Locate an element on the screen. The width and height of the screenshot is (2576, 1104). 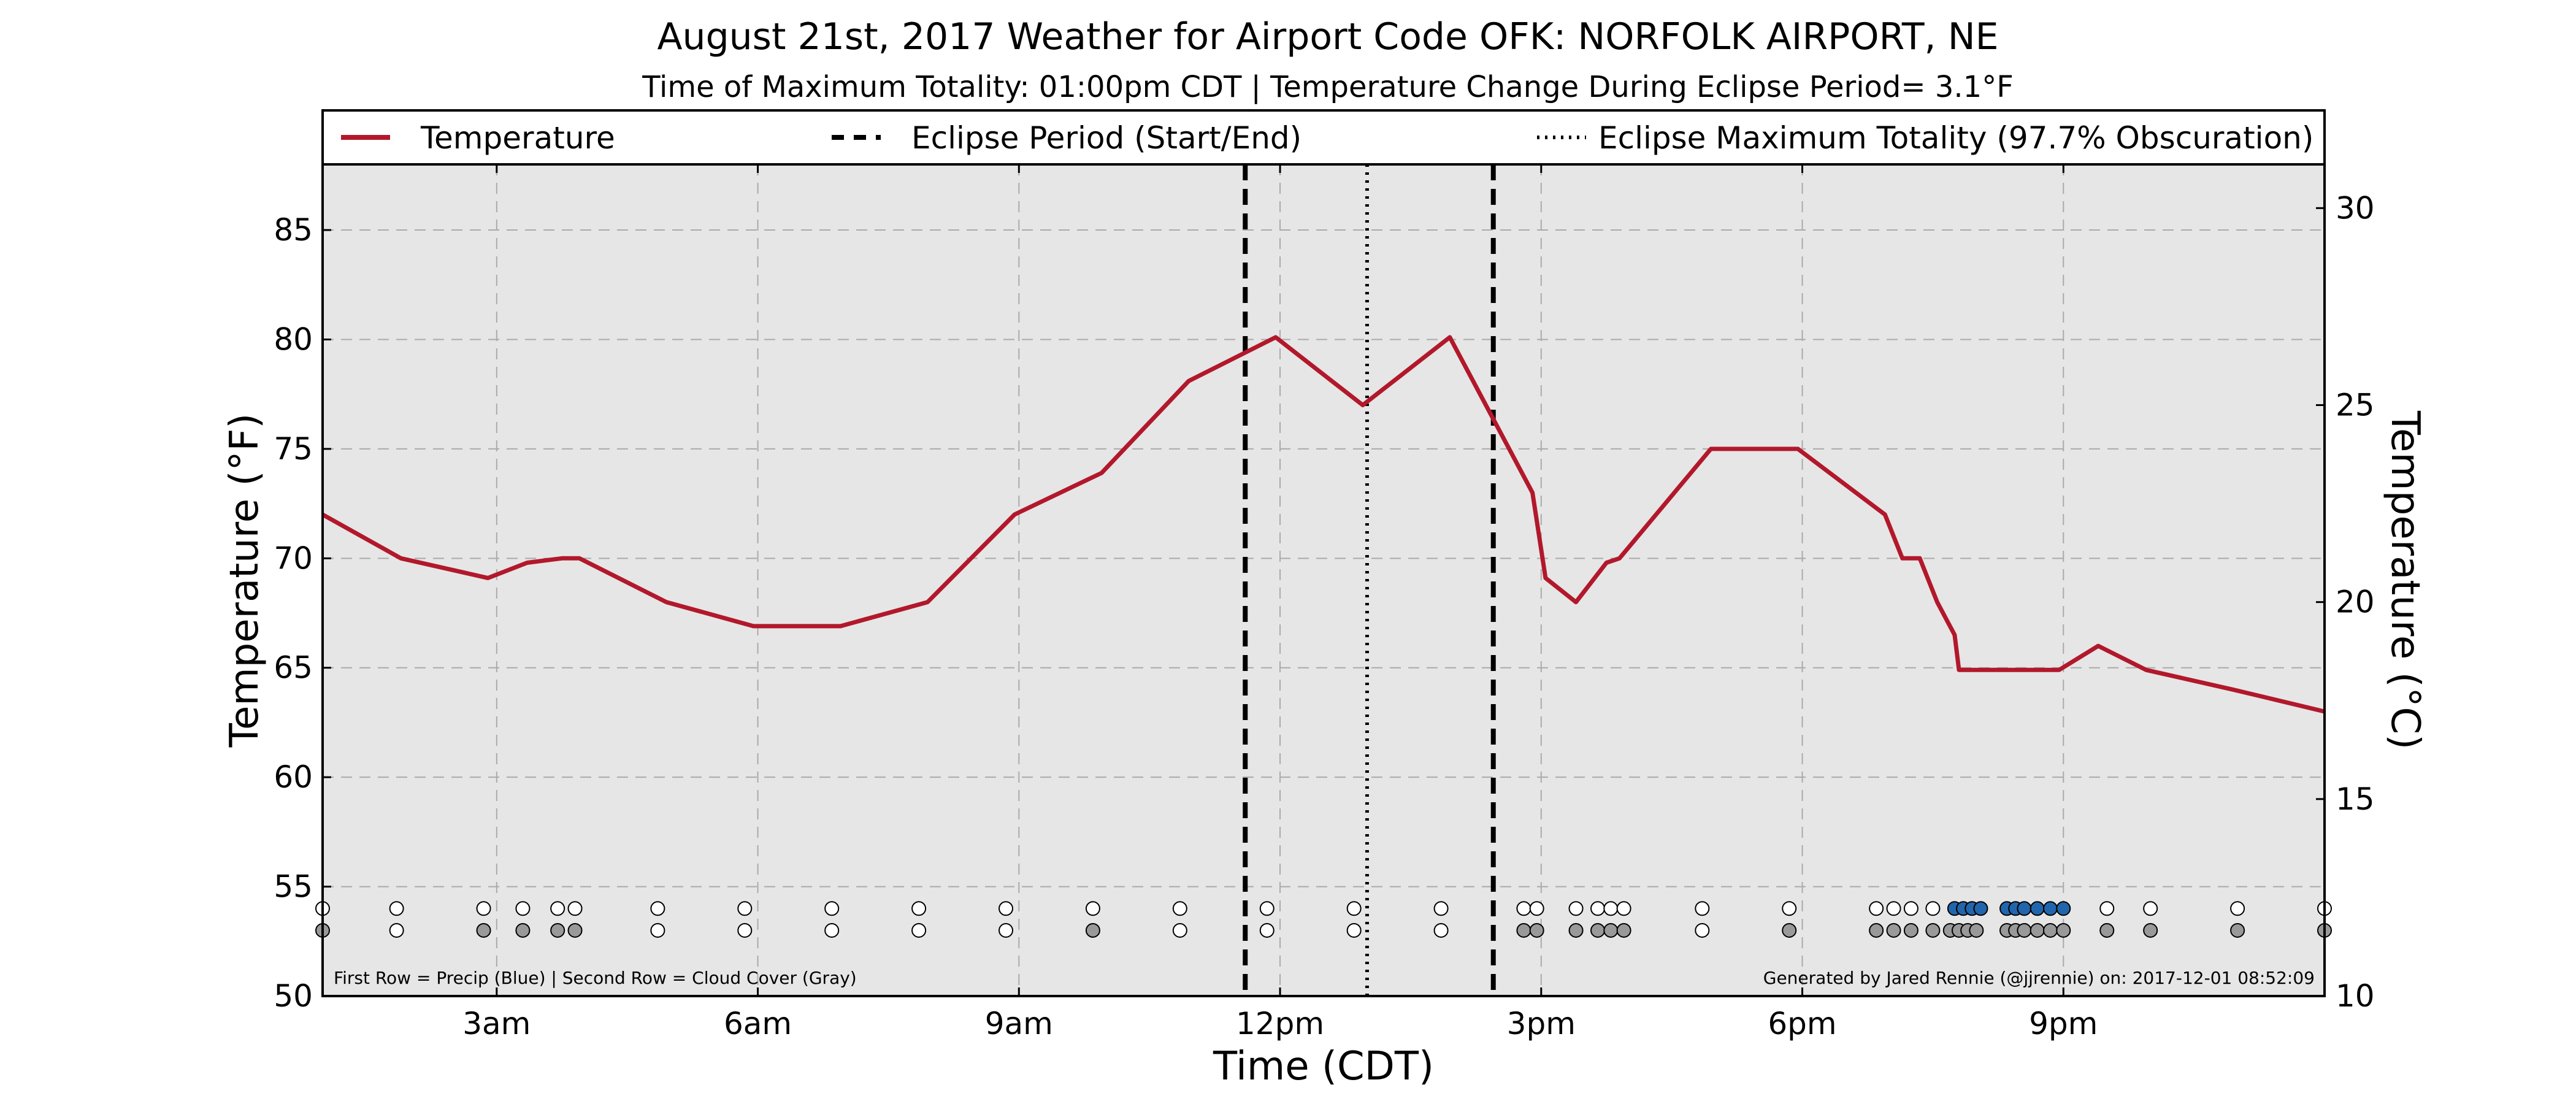
y-axis-label-right: Temperature (°C) is located at coordinates (2405, 579).